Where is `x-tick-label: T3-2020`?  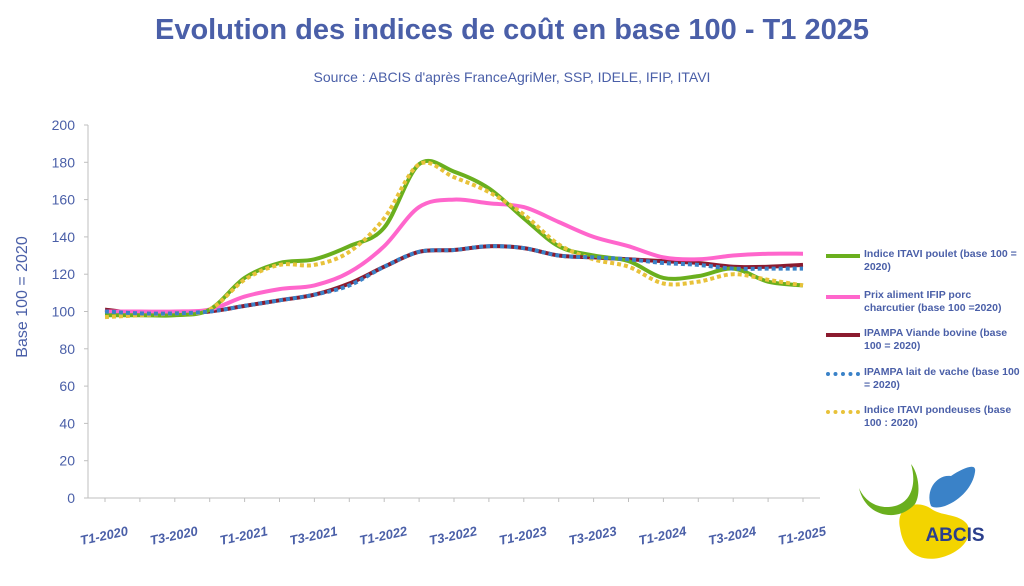 x-tick-label: T3-2020 is located at coordinates (174, 535).